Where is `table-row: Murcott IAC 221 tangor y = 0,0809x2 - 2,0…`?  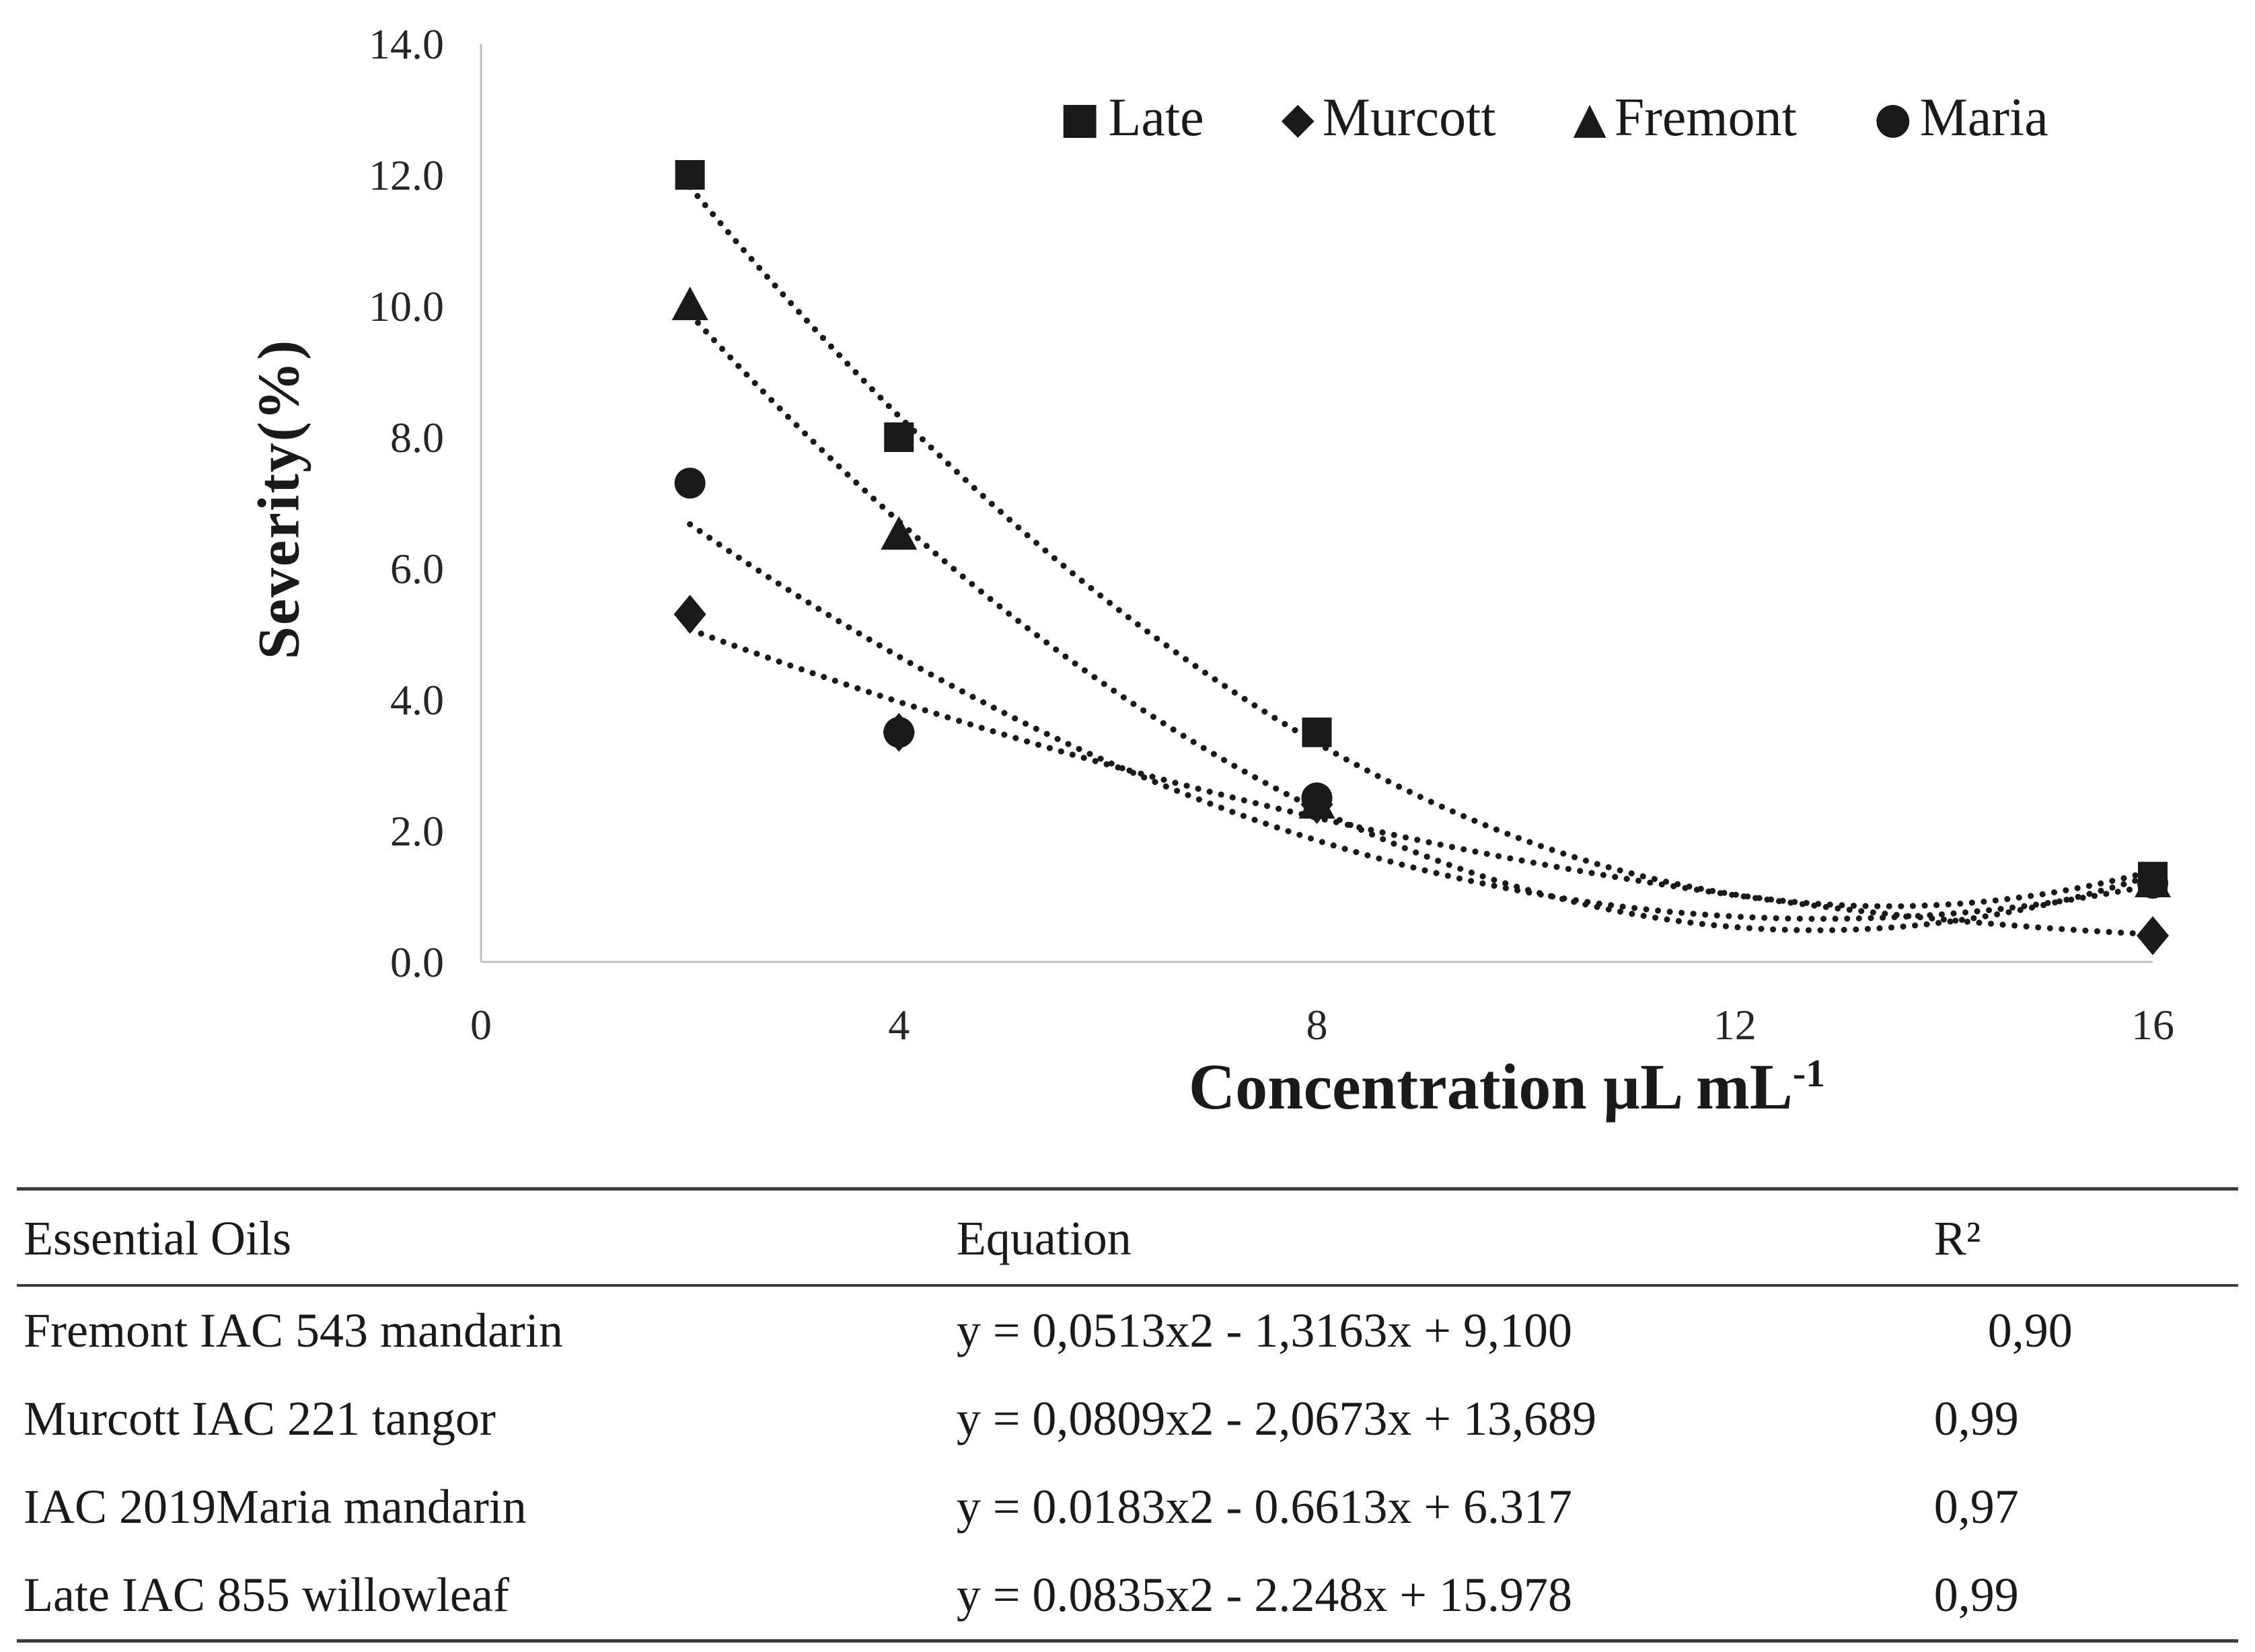
table-row: Murcott IAC 221 tangor y = 0,0809x2 - 2,0… is located at coordinates (1127, 1419).